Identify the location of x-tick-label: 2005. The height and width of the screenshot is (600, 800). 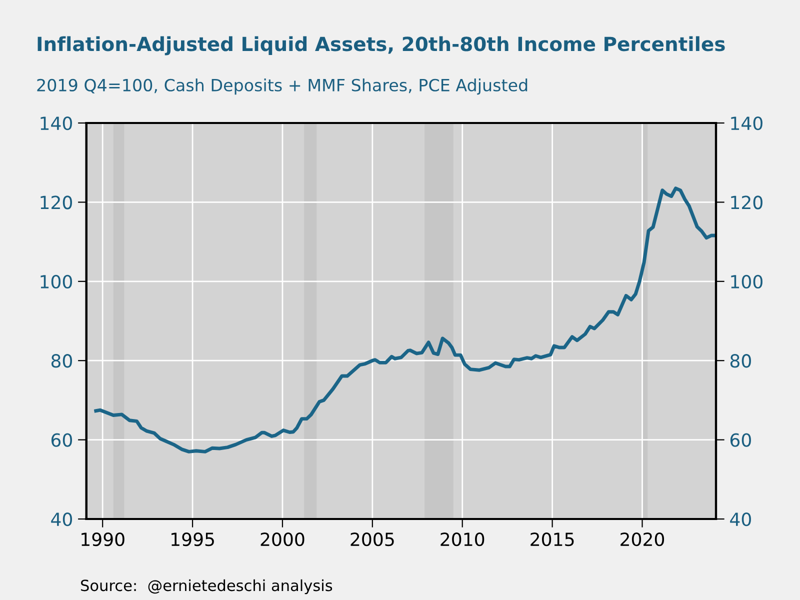
(372, 539).